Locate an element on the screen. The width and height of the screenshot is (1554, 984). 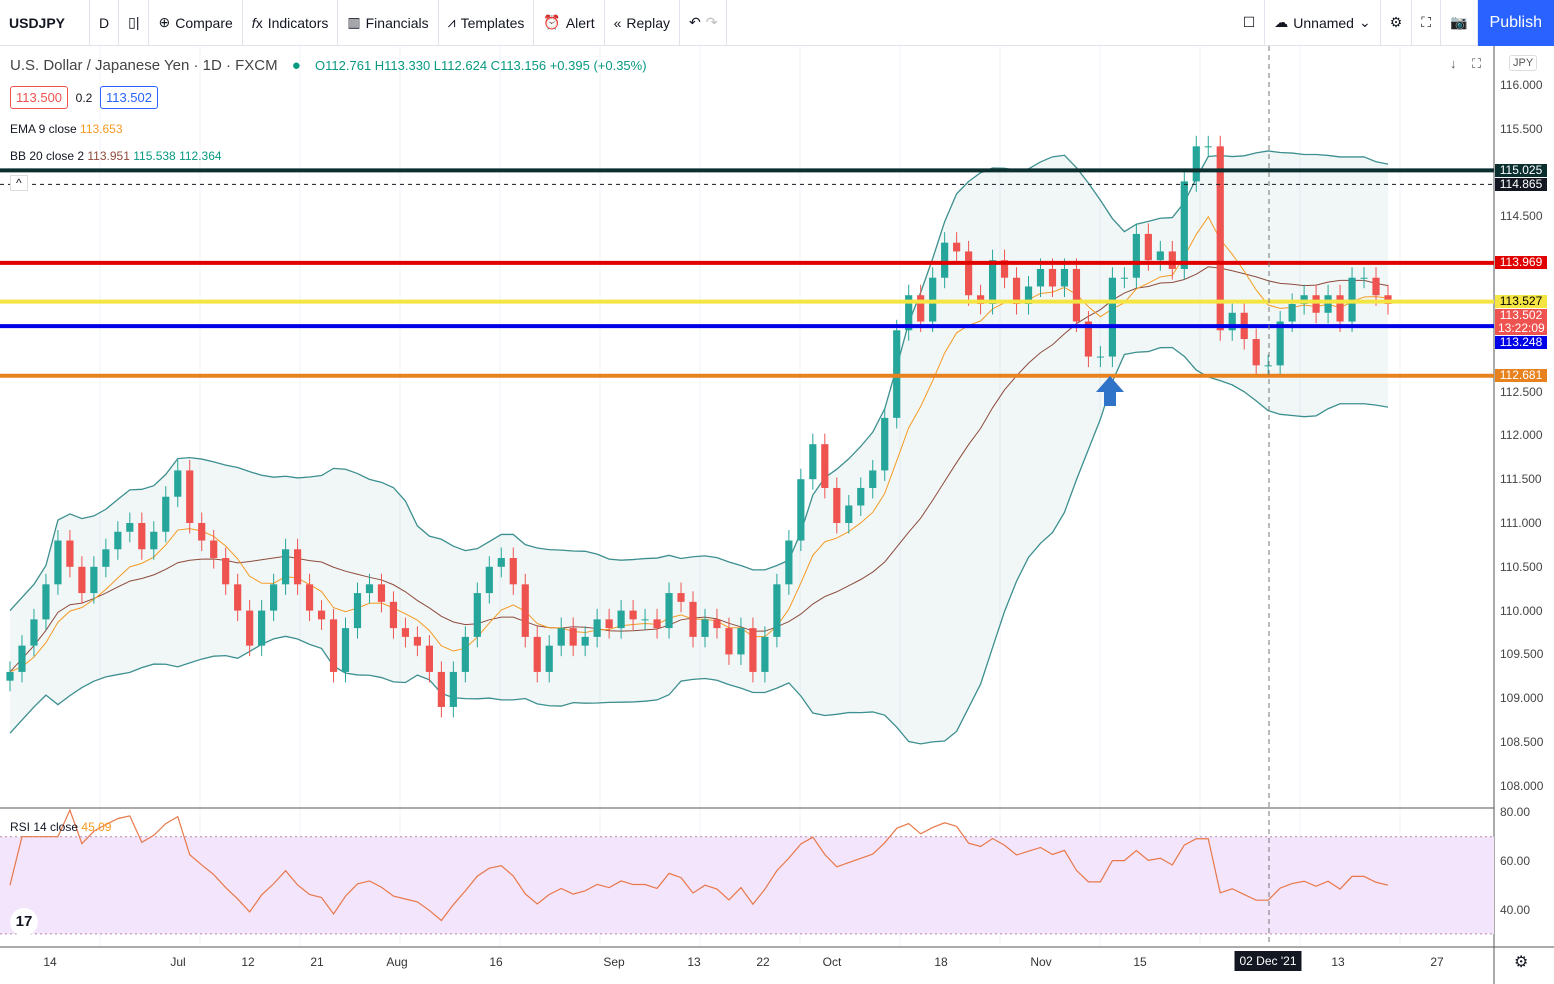
price-axis-label: 109.000 is located at coordinates (1522, 698).